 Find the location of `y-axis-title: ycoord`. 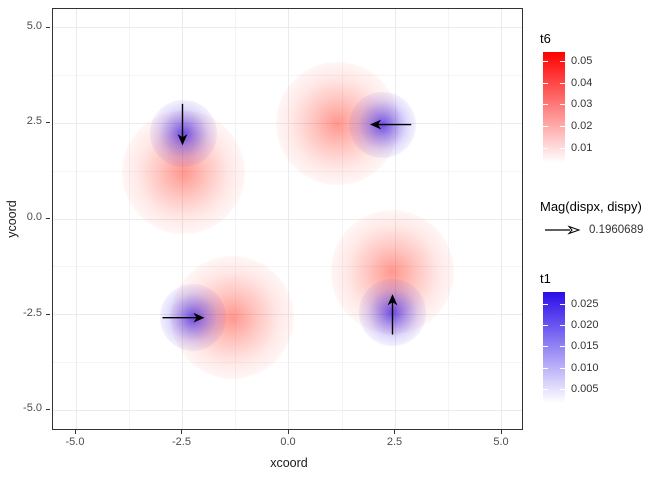

y-axis-title: ycoord is located at coordinates (12, 219).